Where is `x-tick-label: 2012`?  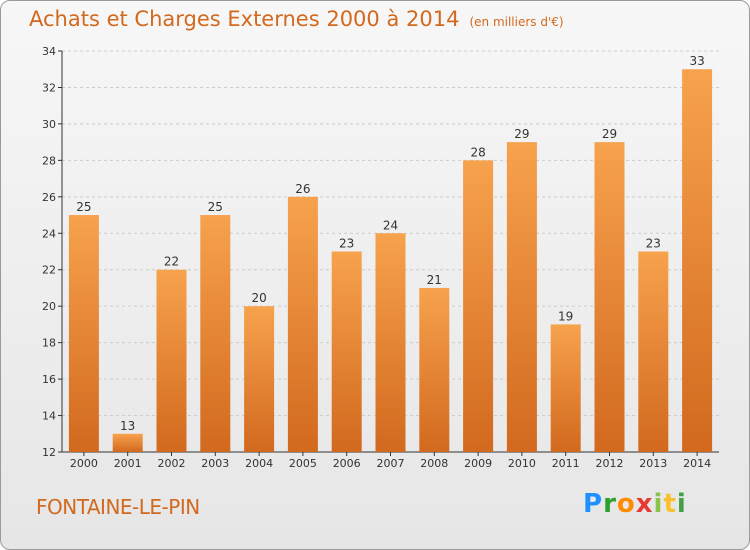 x-tick-label: 2012 is located at coordinates (610, 463).